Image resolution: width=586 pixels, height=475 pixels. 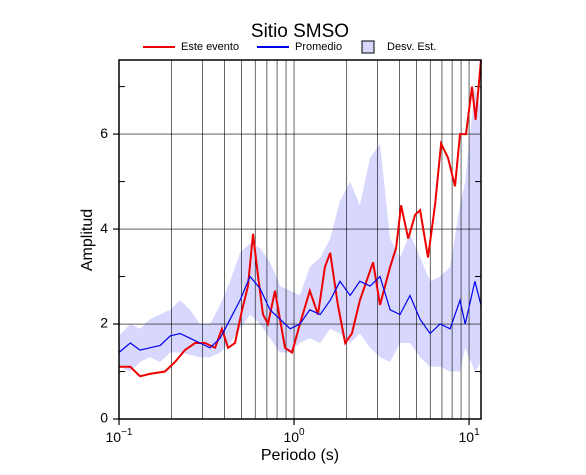 I want to click on x-tick-exponent: 0, so click(x=302, y=432).